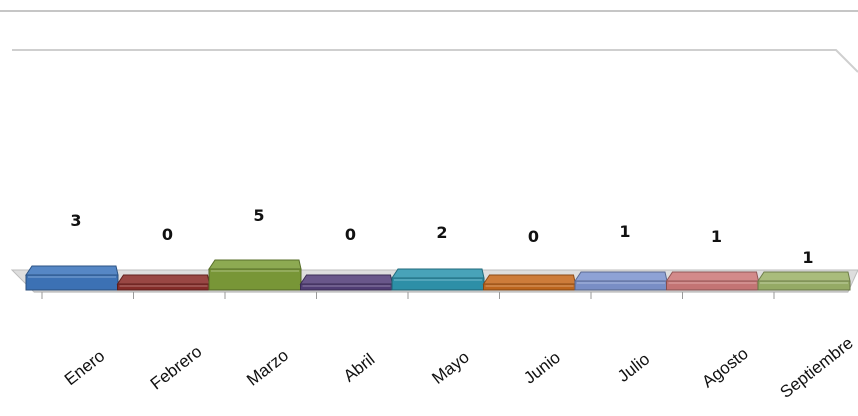  I want to click on x-tick-label: Febrero, so click(176, 368).